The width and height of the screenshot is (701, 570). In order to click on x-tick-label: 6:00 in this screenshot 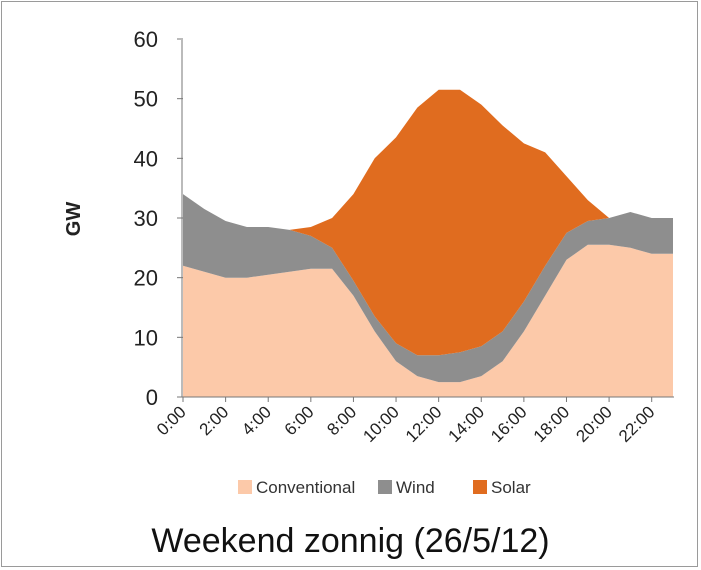, I will do `click(299, 420)`.